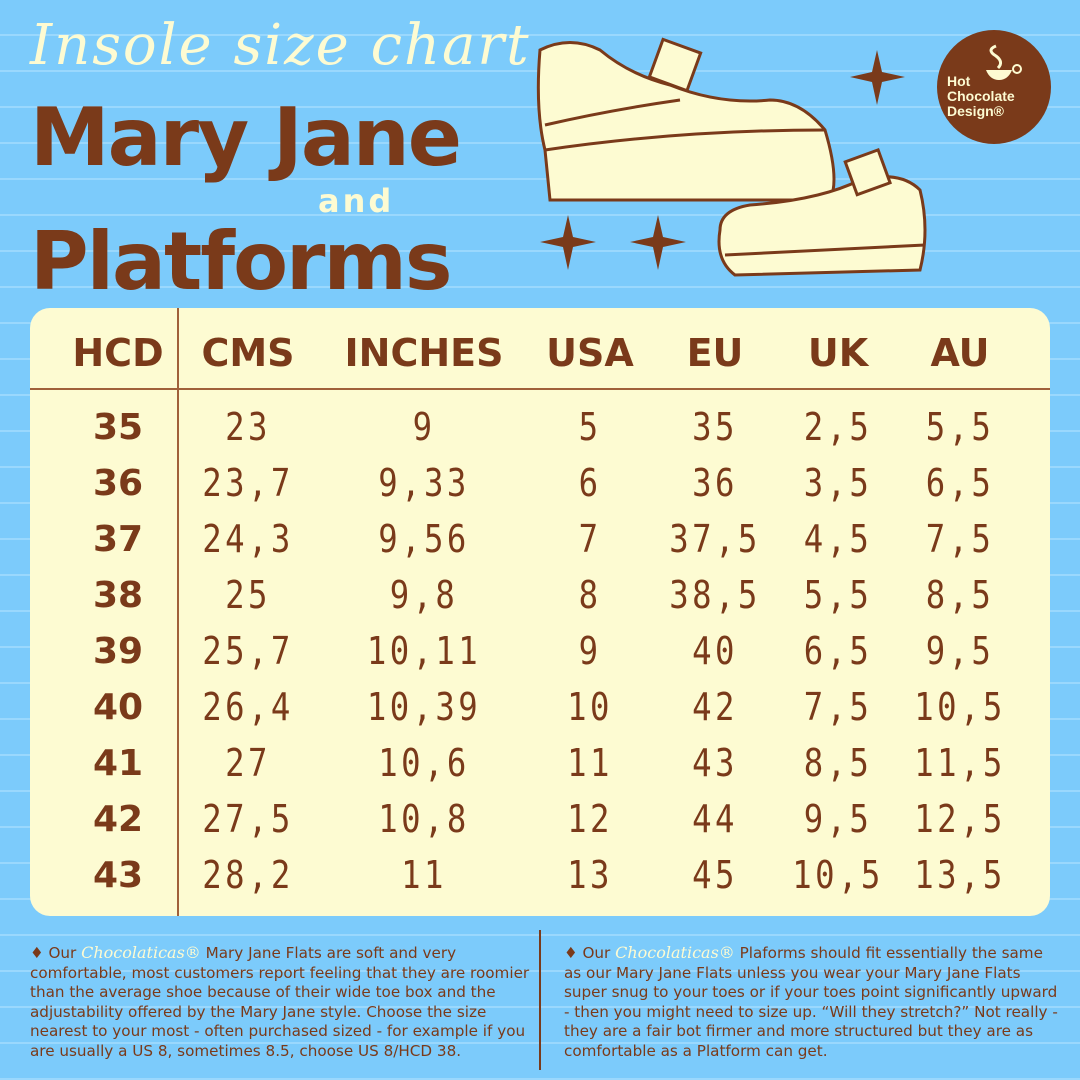 Image resolution: width=1080 pixels, height=1080 pixels. Describe the element at coordinates (424, 763) in the screenshot. I see `table-cell-inches: 10,6` at that location.